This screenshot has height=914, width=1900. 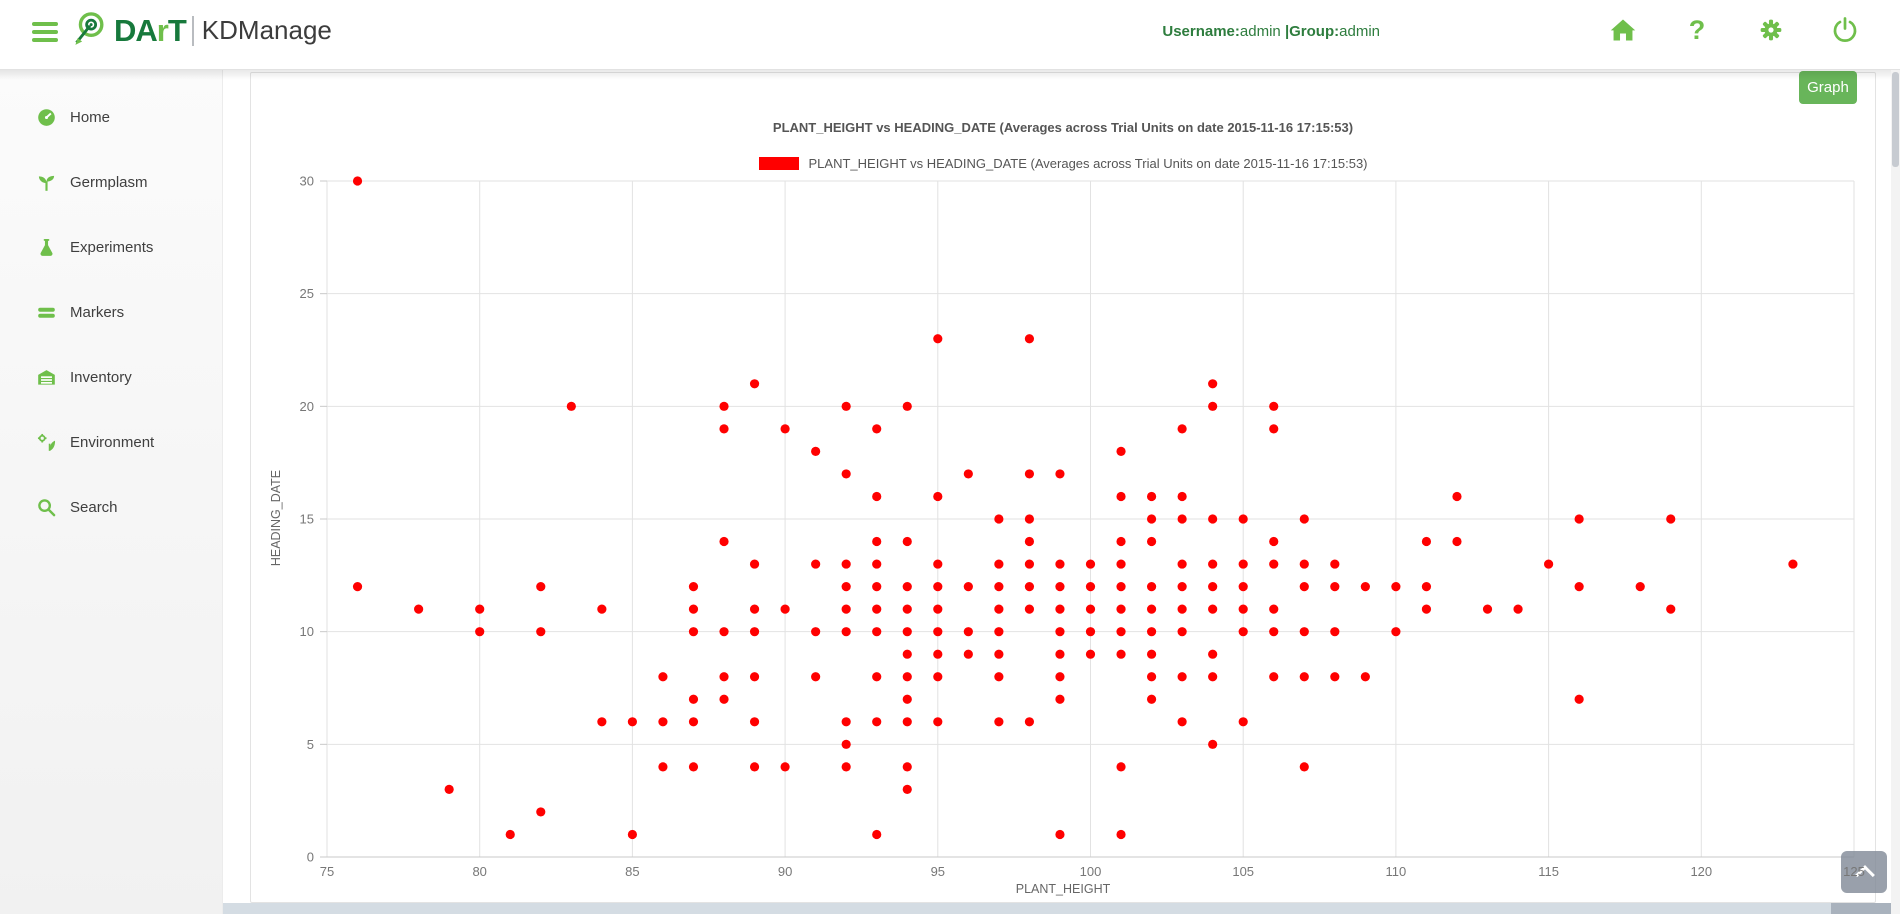 What do you see at coordinates (1861, 908) in the screenshot?
I see `horizontal-scrollbar-thumb` at bounding box center [1861, 908].